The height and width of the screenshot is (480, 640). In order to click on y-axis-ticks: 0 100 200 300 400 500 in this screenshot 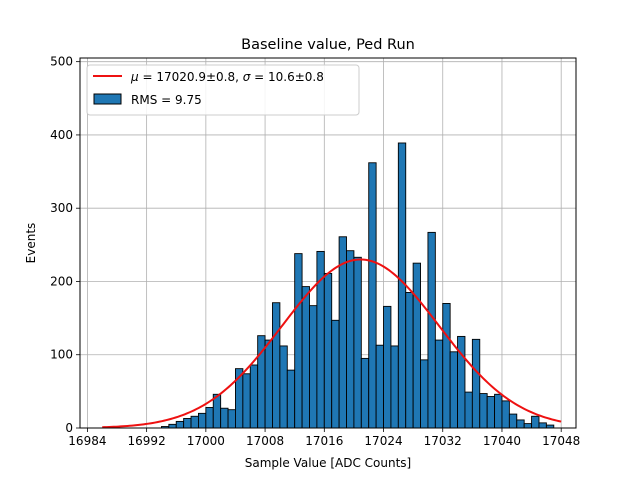, I will do `click(65, 245)`.